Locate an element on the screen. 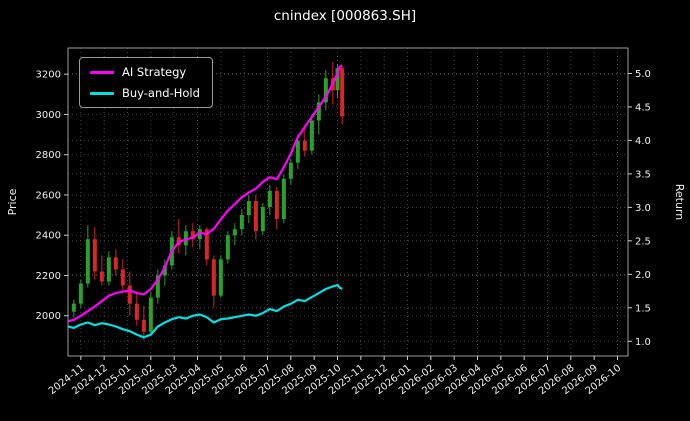 The width and height of the screenshot is (690, 421). svg-text: 2600 is located at coordinates (48, 195).